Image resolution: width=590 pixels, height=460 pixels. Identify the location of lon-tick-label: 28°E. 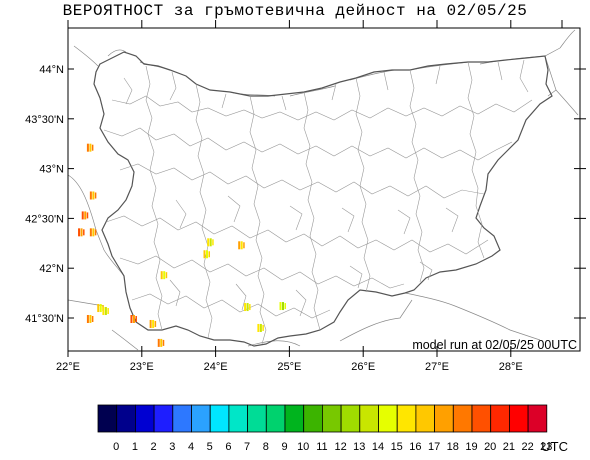
(511, 367).